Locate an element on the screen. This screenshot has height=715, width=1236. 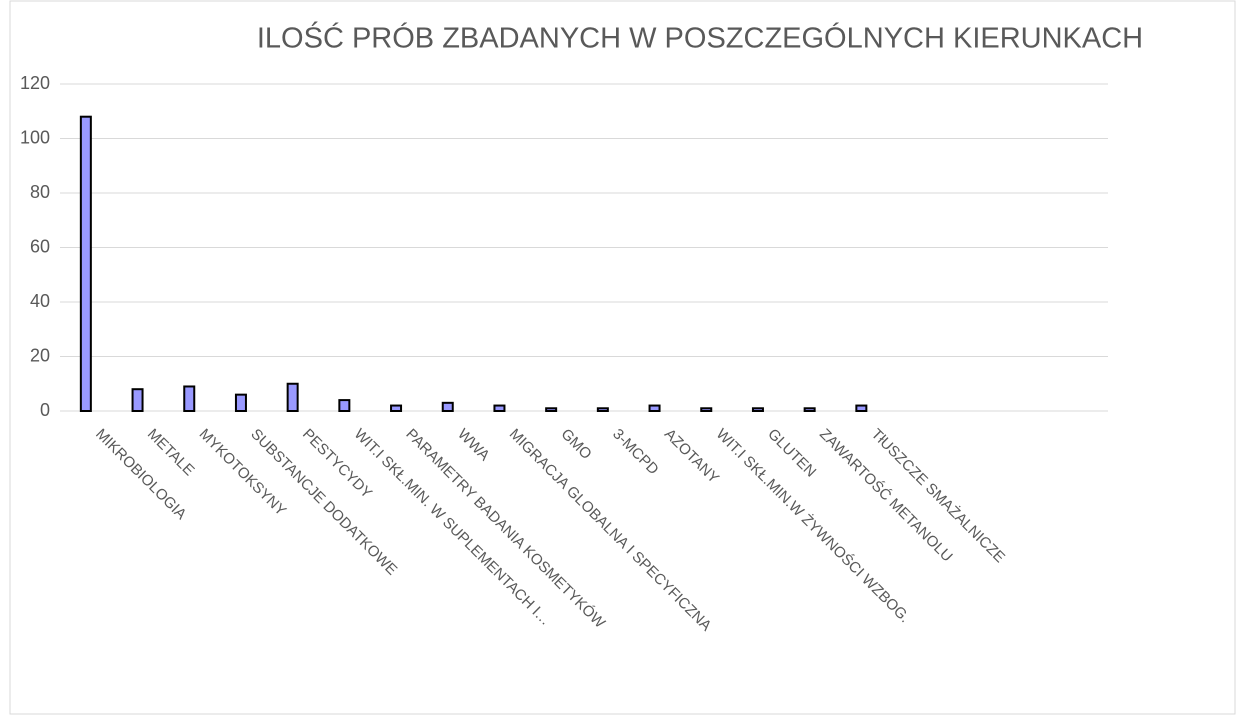
y-tick-label: 80 is located at coordinates (40, 192).